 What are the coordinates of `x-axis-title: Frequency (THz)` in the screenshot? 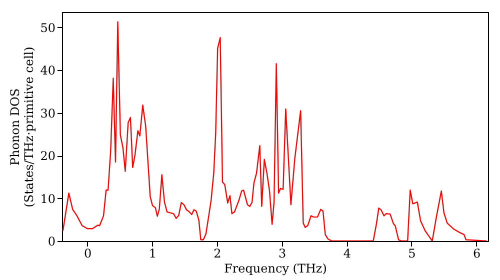 It's located at (275, 269).